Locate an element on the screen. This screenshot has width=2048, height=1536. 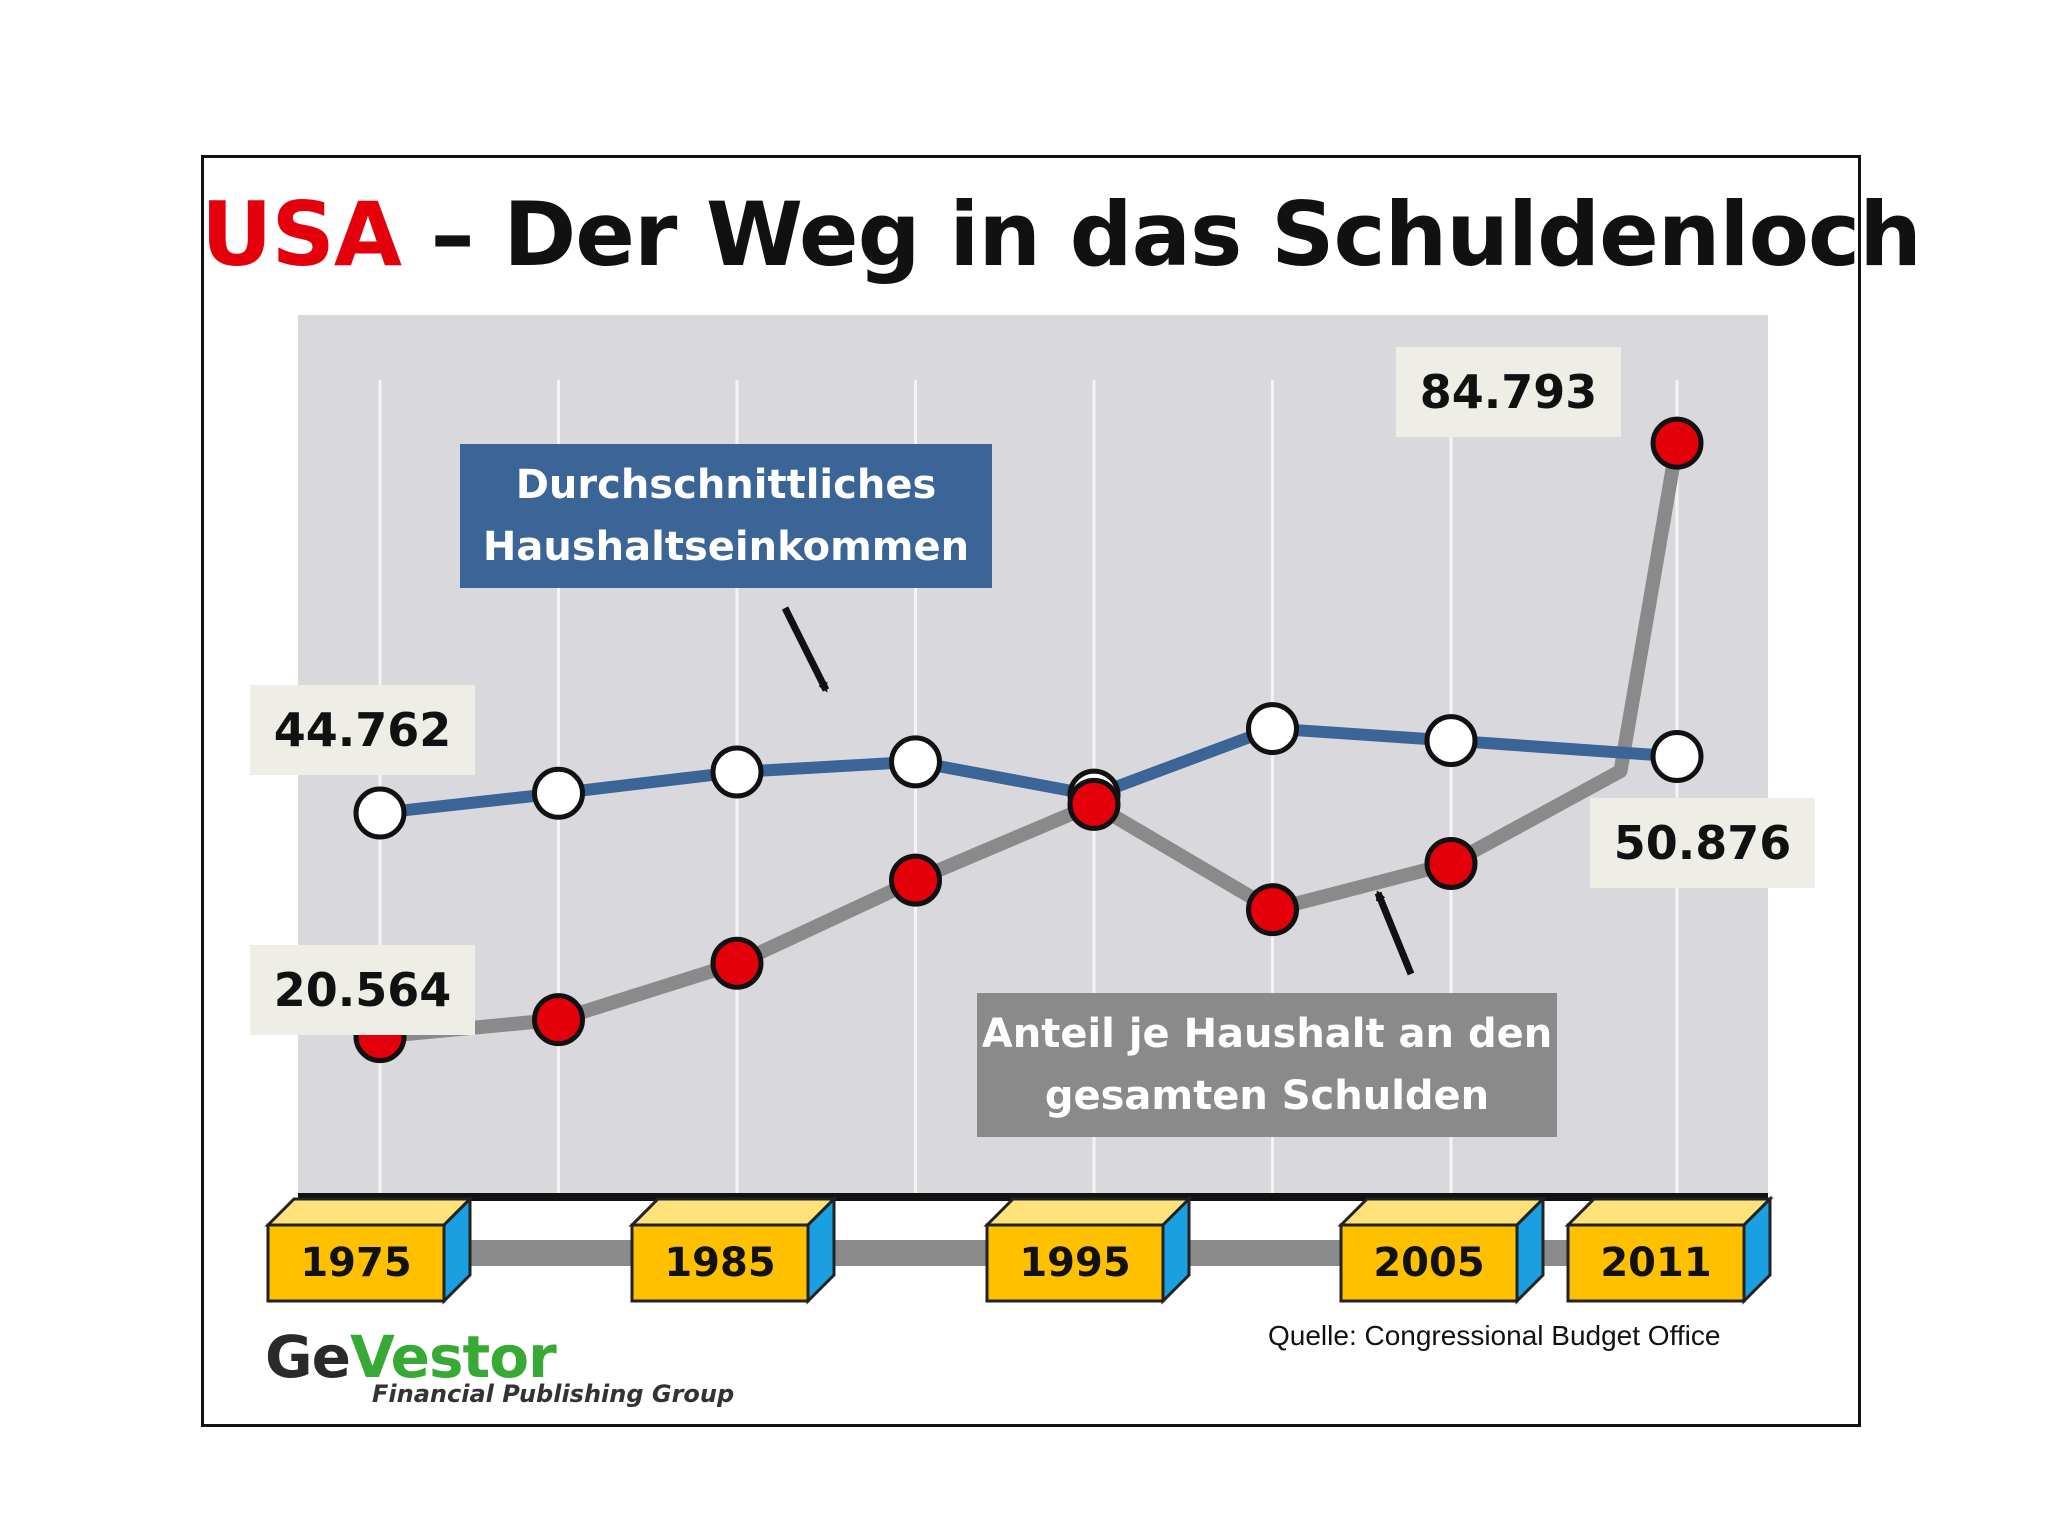
logo-subtitle: Financial Publishing Group is located at coordinates (553, 1394).